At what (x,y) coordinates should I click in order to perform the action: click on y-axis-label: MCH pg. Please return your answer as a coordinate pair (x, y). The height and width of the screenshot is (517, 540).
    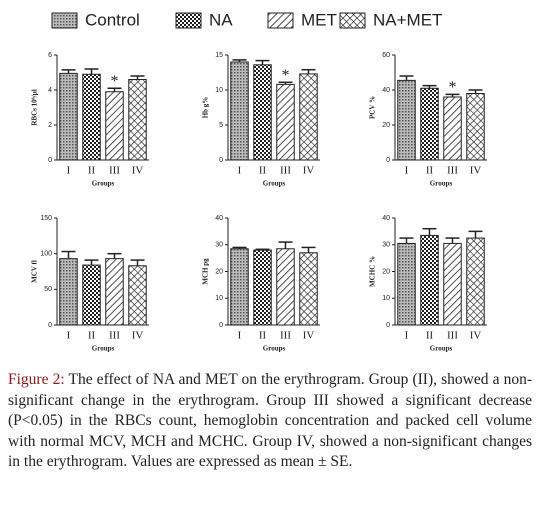
    Looking at the image, I should click on (206, 271).